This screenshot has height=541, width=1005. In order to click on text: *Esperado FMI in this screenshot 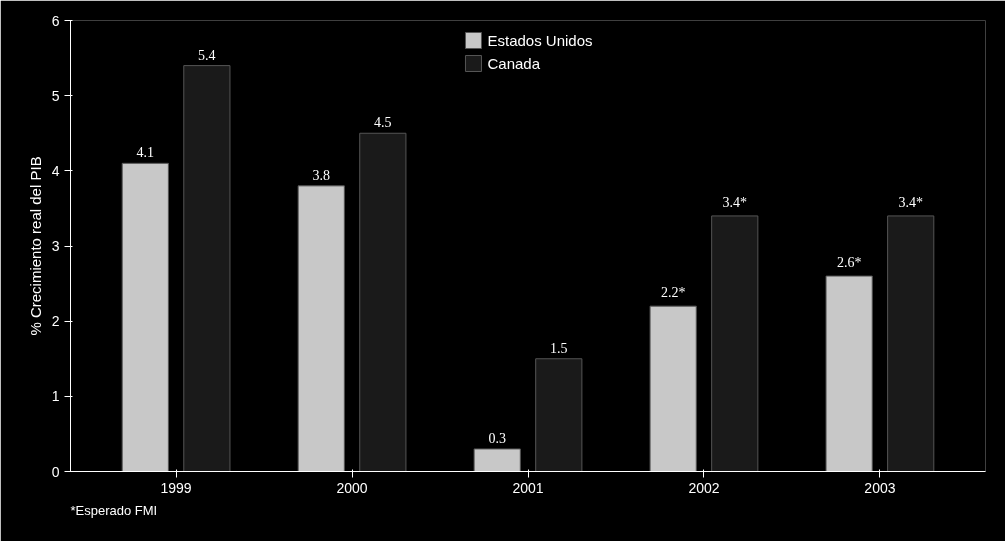, I will do `click(114, 510)`.